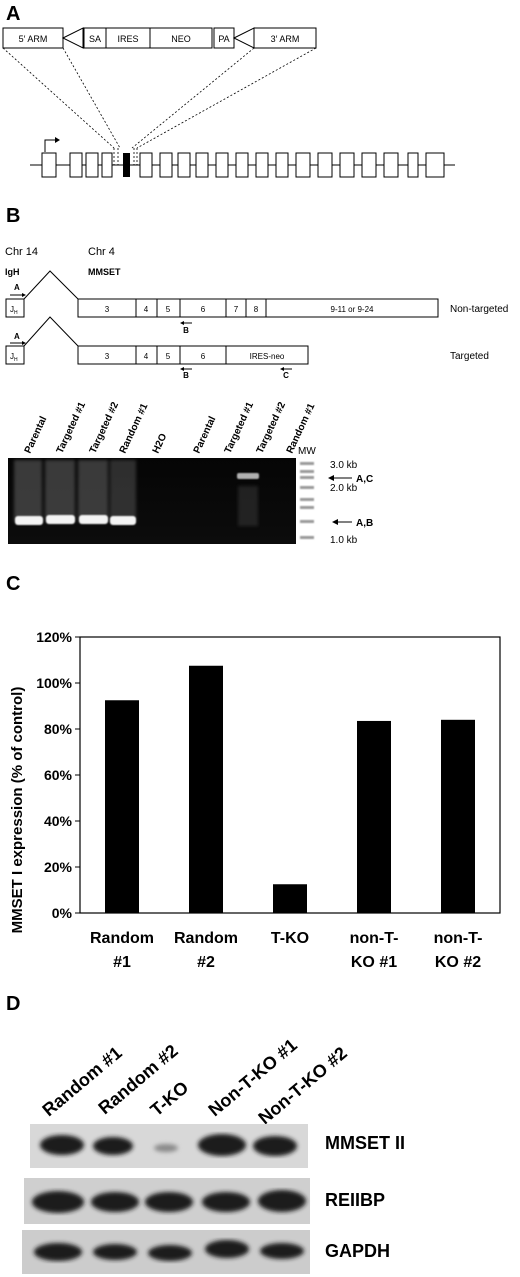  Describe the element at coordinates (17, 810) in the screenshot. I see `chart-y-axis-label: MMSET I expression (% of control)` at that location.